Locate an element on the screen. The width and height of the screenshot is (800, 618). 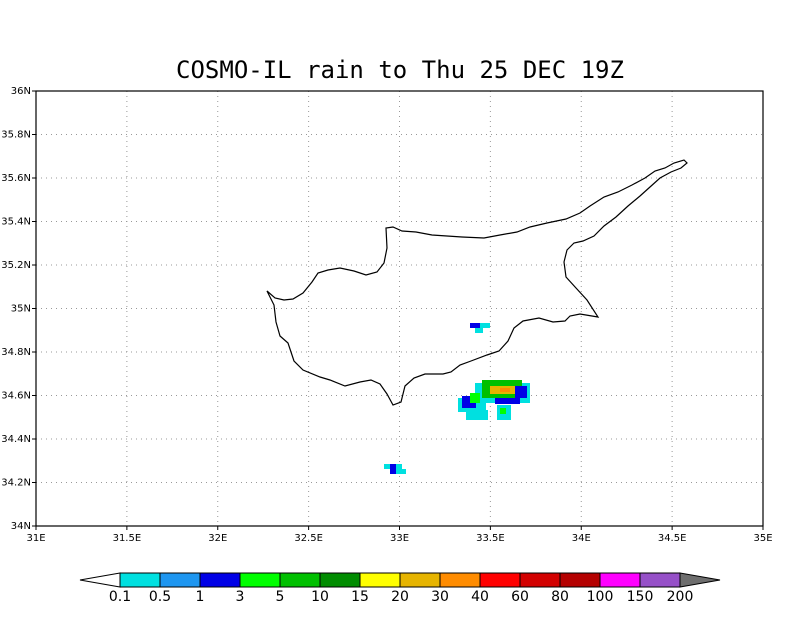
colorbar-label: 3 is located at coordinates (240, 597).